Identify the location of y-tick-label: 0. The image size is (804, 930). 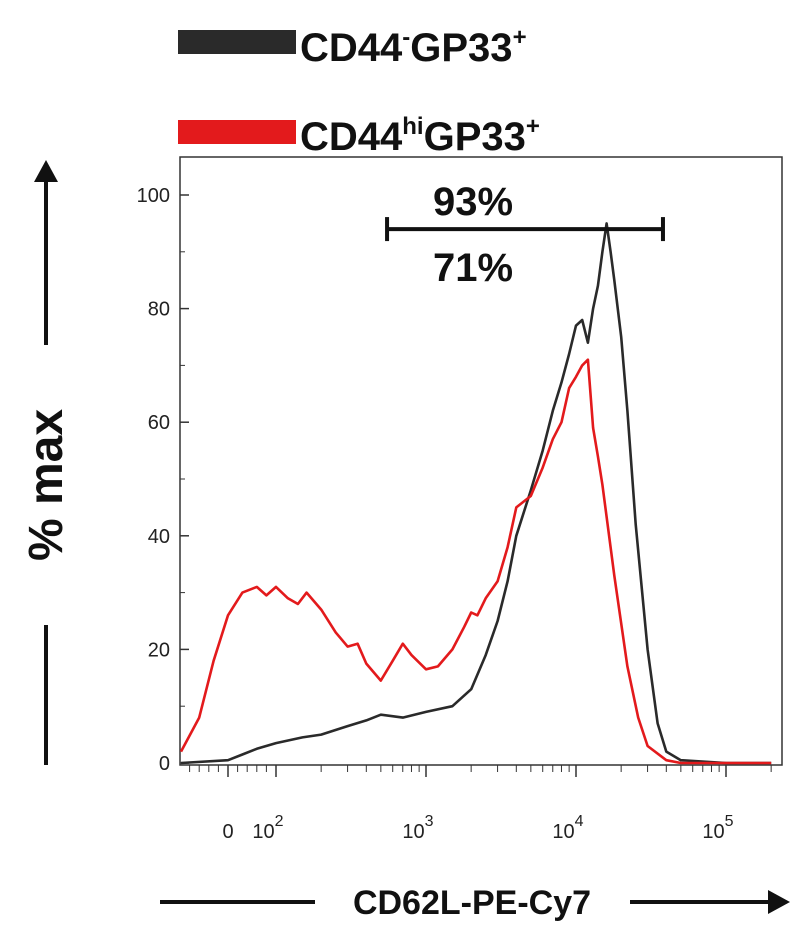
(164, 764).